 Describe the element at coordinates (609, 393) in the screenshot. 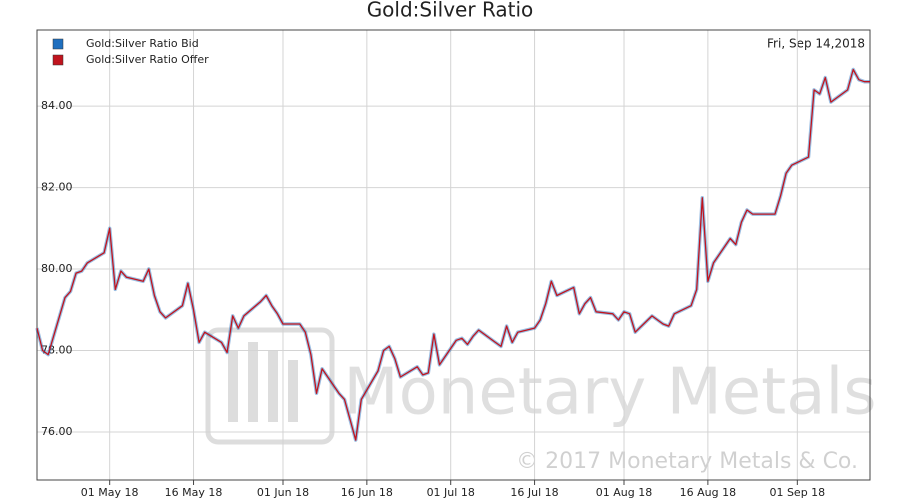

I see `watermark-text: Monetary Metals` at that location.